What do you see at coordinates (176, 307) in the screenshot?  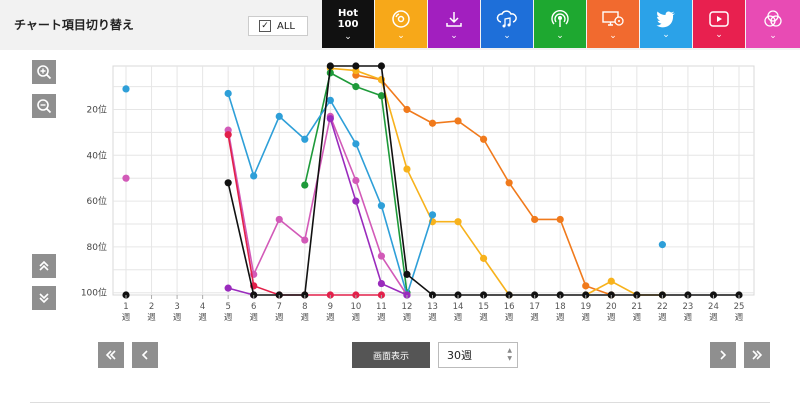 I see `x-tick-label: 3` at bounding box center [176, 307].